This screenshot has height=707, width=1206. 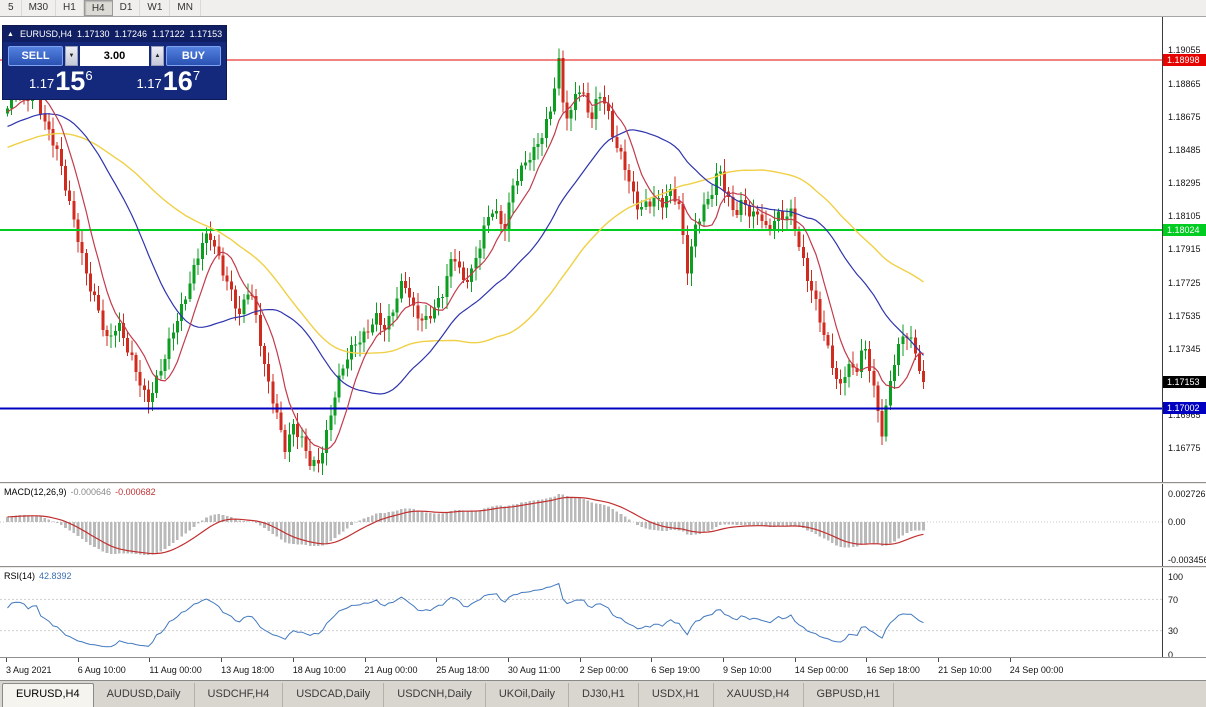 What do you see at coordinates (603, 567) in the screenshot?
I see `rsi-splitter` at bounding box center [603, 567].